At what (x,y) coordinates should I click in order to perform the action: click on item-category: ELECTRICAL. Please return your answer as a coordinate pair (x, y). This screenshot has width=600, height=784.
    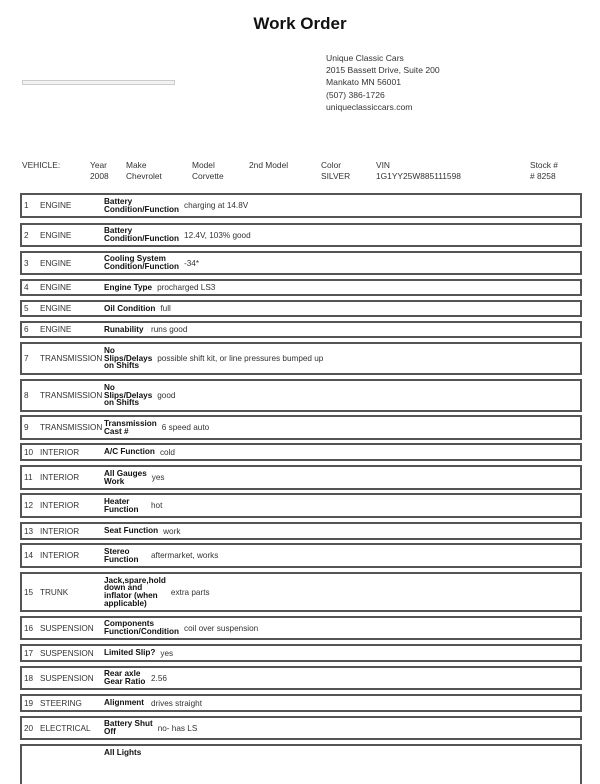
    Looking at the image, I should click on (65, 728).